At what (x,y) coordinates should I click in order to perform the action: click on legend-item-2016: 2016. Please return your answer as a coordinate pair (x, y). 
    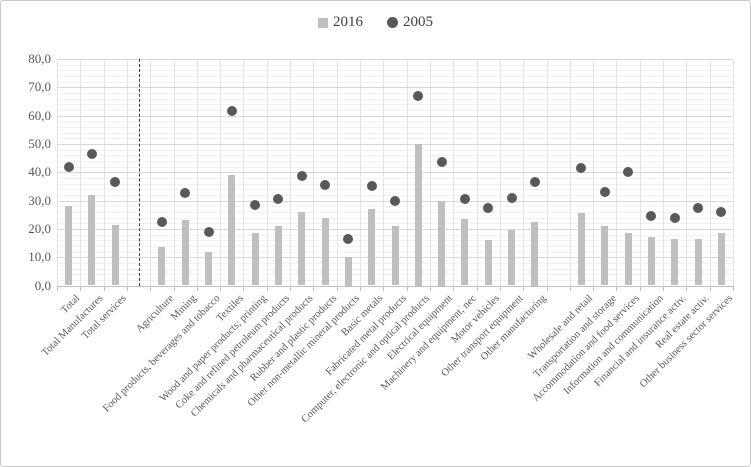
    Looking at the image, I should click on (340, 22).